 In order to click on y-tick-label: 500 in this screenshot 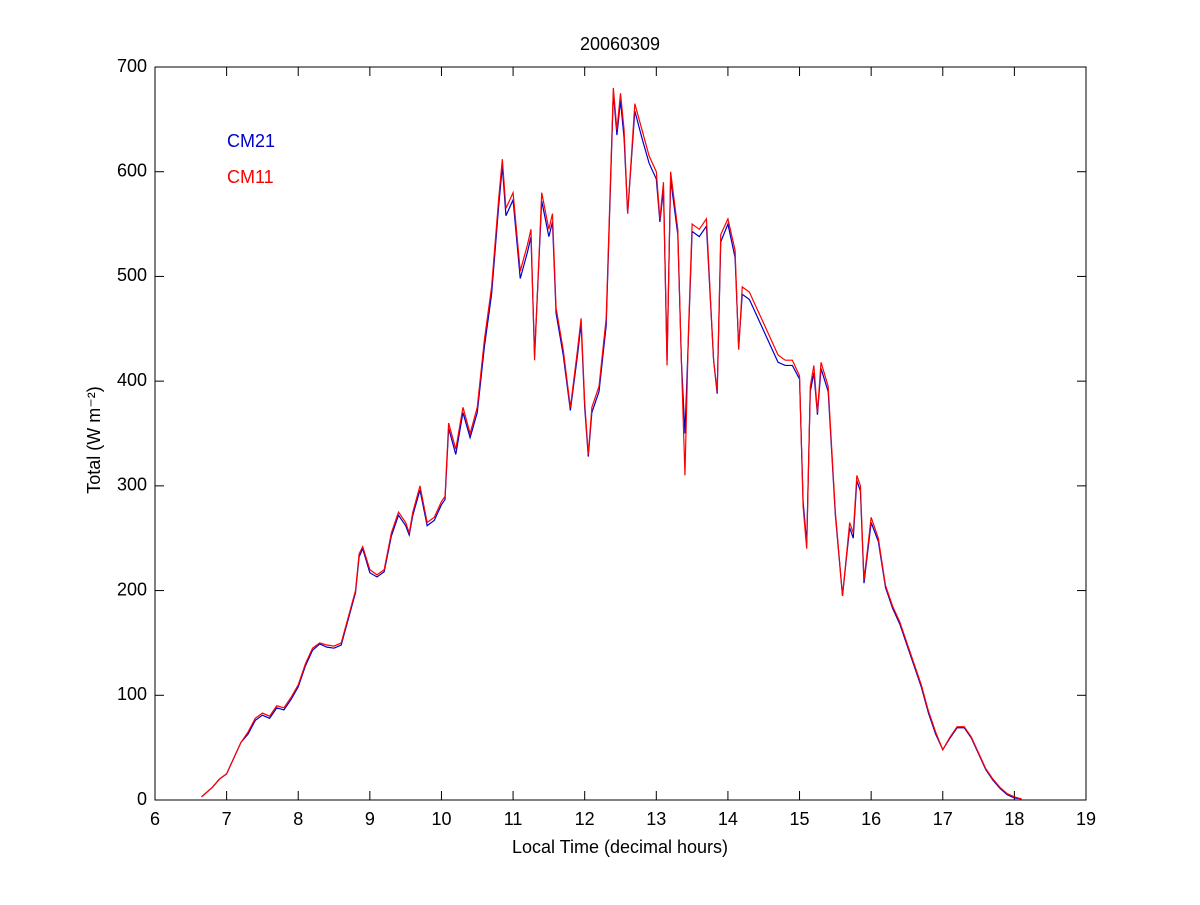, I will do `click(132, 275)`.